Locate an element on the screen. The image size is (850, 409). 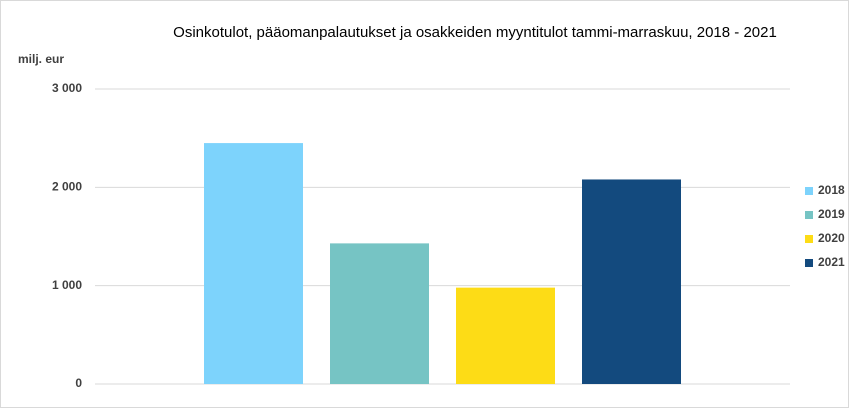
y-axis-label: milj. eur is located at coordinates (41, 59).